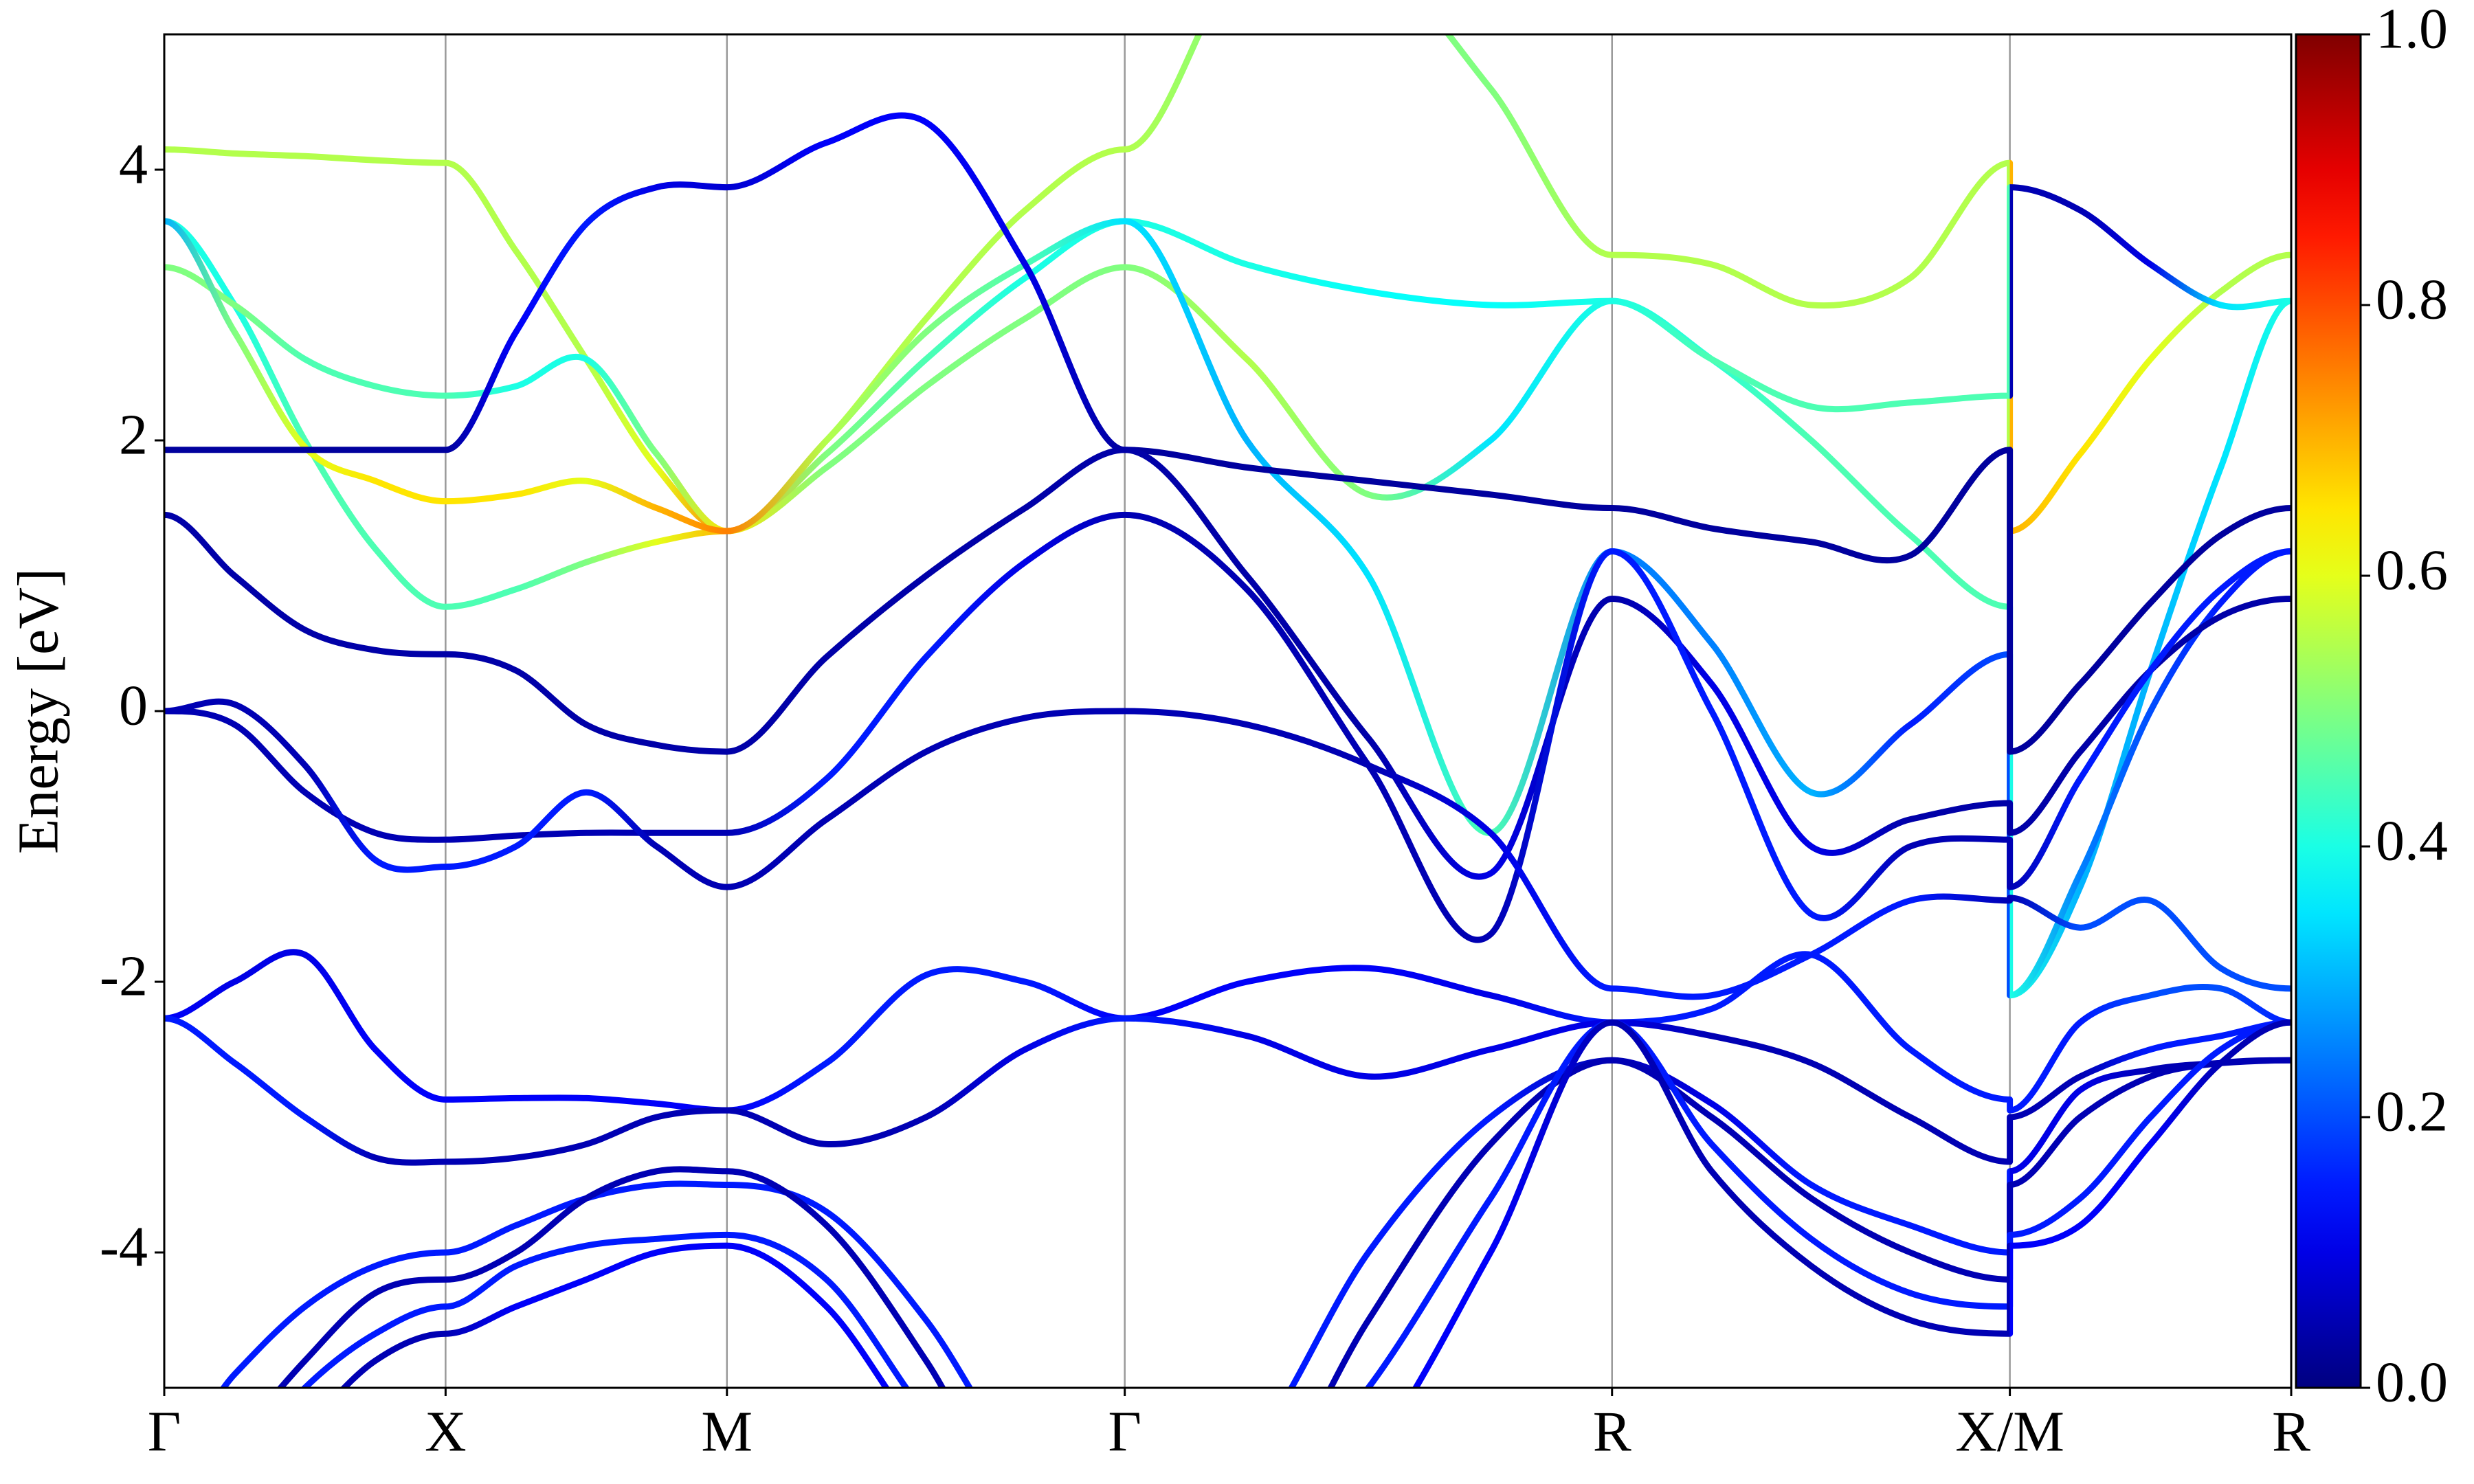 The image size is (2474, 1484). Describe the element at coordinates (38, 711) in the screenshot. I see `y-axis-label: Energy [eV]` at that location.